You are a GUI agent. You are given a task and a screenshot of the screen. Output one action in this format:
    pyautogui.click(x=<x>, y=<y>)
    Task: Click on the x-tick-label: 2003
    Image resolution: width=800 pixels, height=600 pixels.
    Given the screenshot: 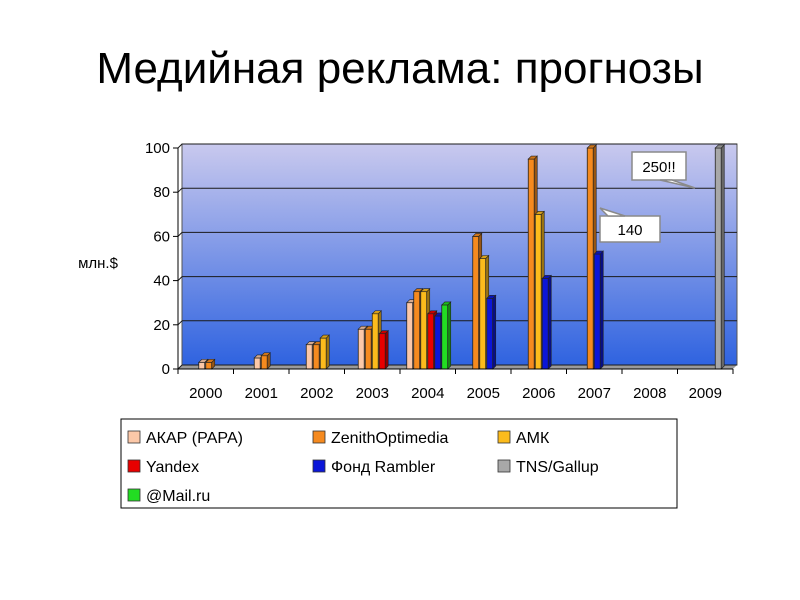 What is the action you would take?
    pyautogui.click(x=372, y=393)
    